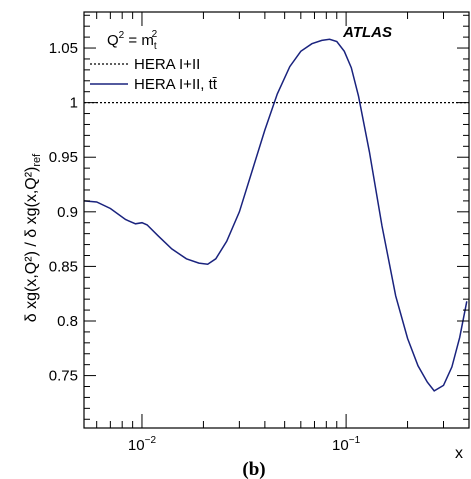 The width and height of the screenshot is (471, 479). Describe the element at coordinates (63, 376) in the screenshot. I see `y-tick-label-0: 0.75` at that location.